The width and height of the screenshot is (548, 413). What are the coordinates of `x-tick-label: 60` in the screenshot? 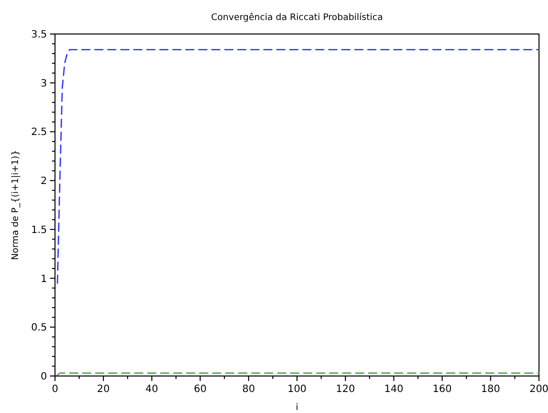 It's located at (200, 389).